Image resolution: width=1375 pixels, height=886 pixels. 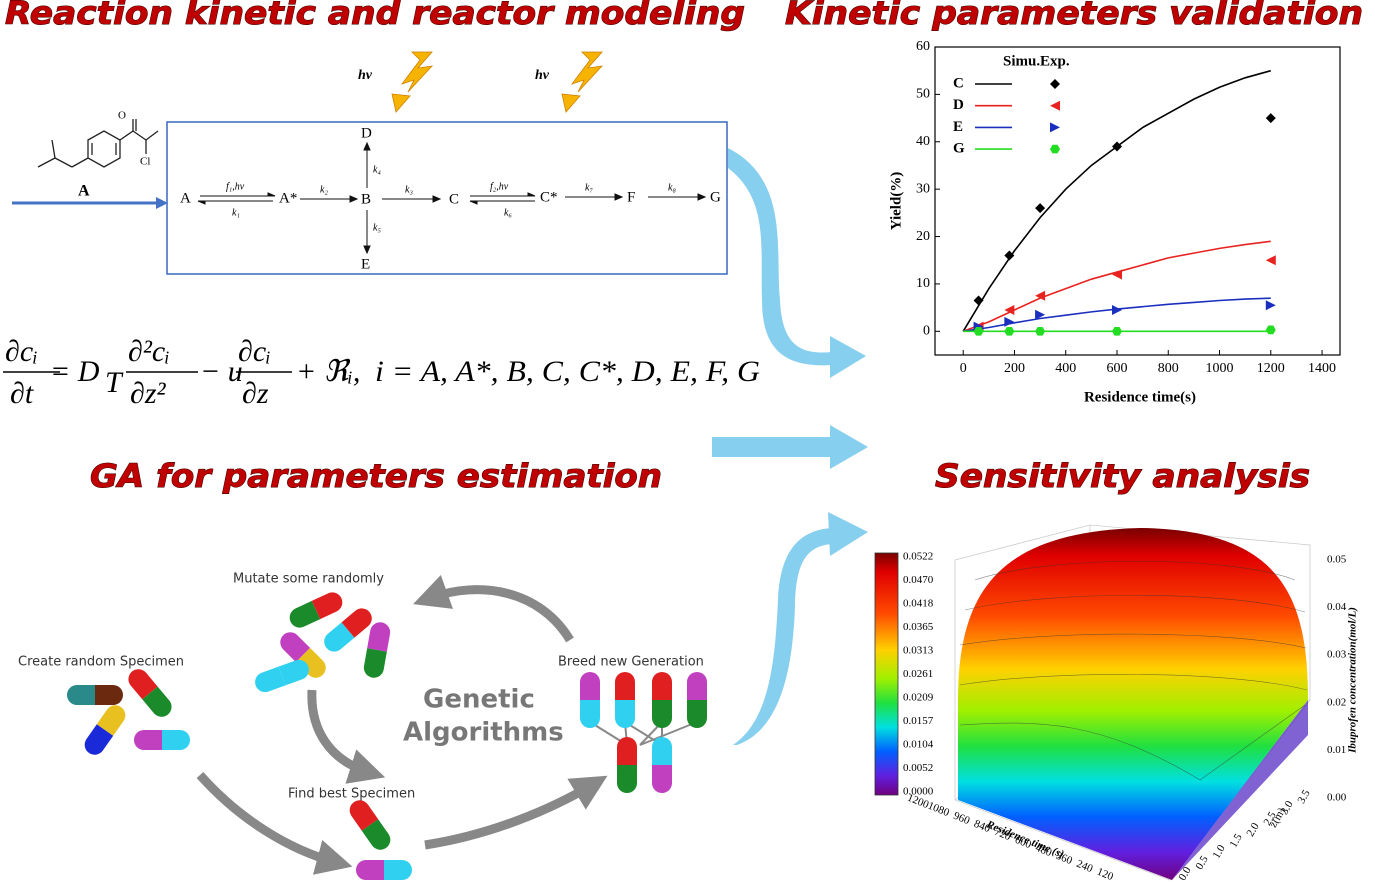 What do you see at coordinates (963, 368) in the screenshot?
I see `x-tick-label: 0` at bounding box center [963, 368].